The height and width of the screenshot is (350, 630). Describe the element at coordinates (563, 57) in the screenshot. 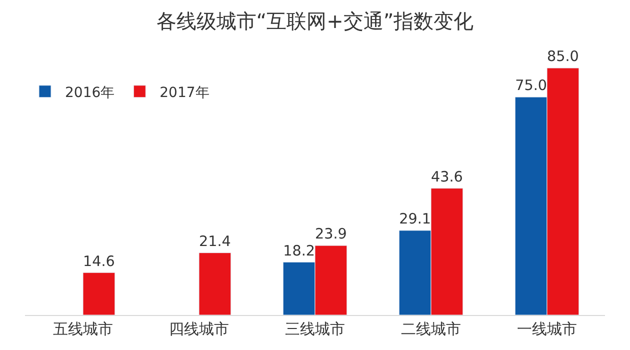

I see `data-label: 85.0` at that location.